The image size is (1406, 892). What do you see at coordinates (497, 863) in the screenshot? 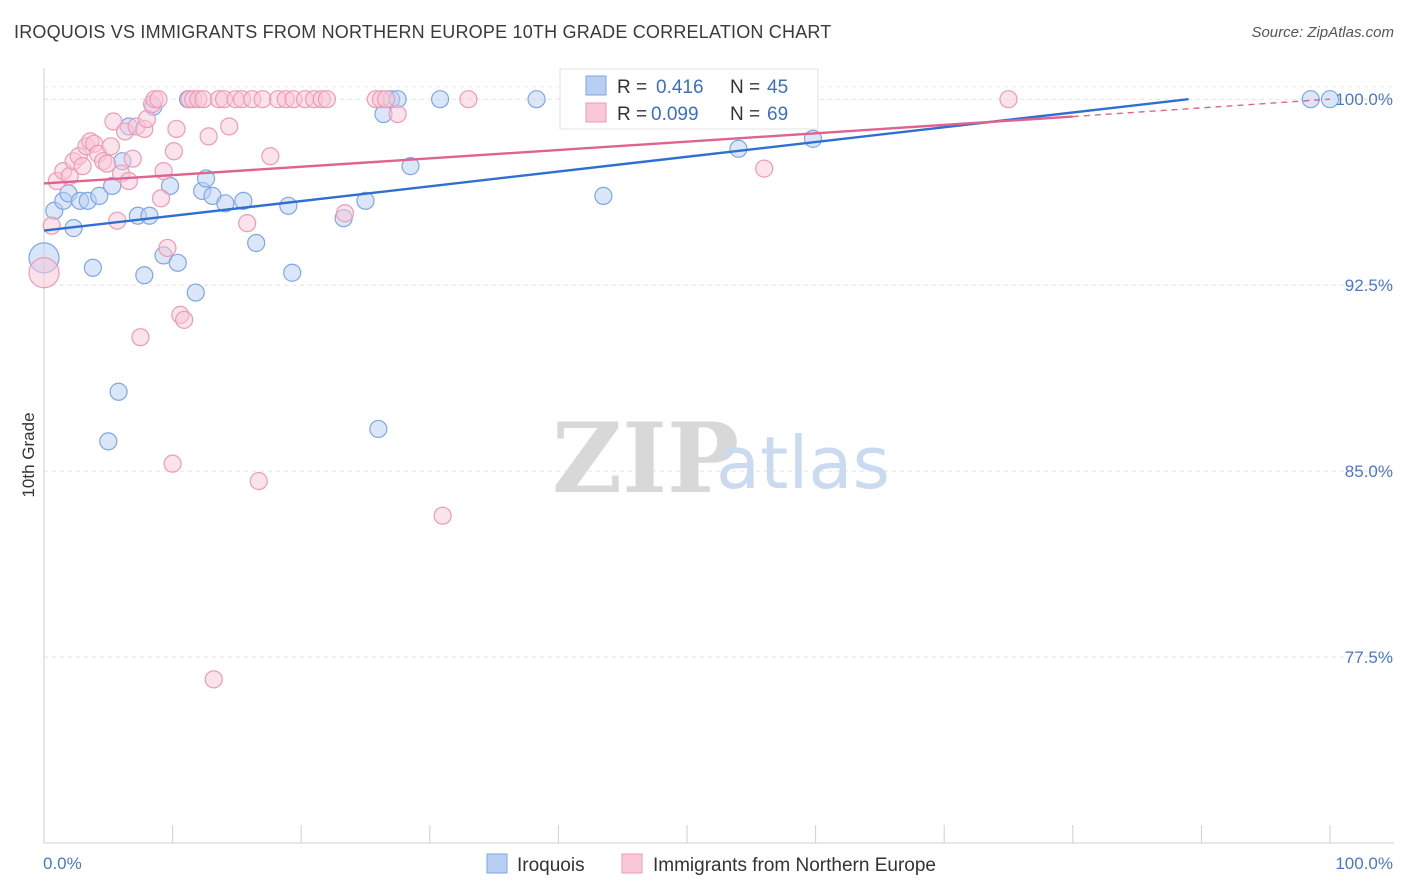
I see `legend-swatch-iroquois` at bounding box center [497, 863].